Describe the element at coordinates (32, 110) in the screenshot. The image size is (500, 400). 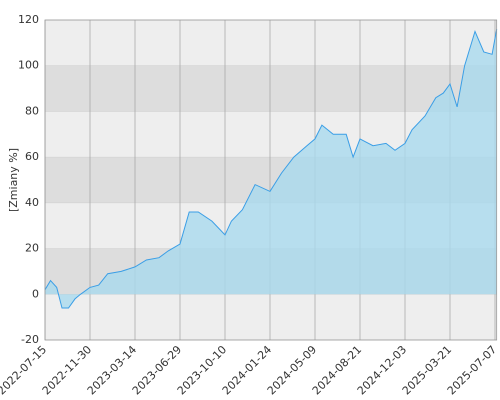
I see `y-tick-label: 80` at that location.